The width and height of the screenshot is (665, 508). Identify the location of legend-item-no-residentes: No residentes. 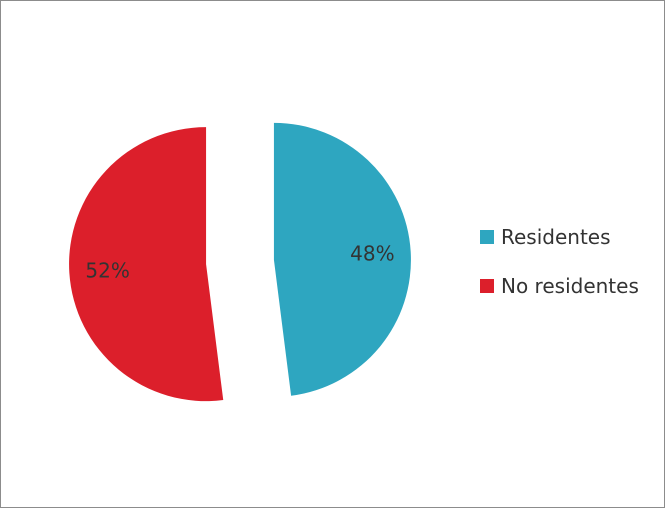
(559, 286).